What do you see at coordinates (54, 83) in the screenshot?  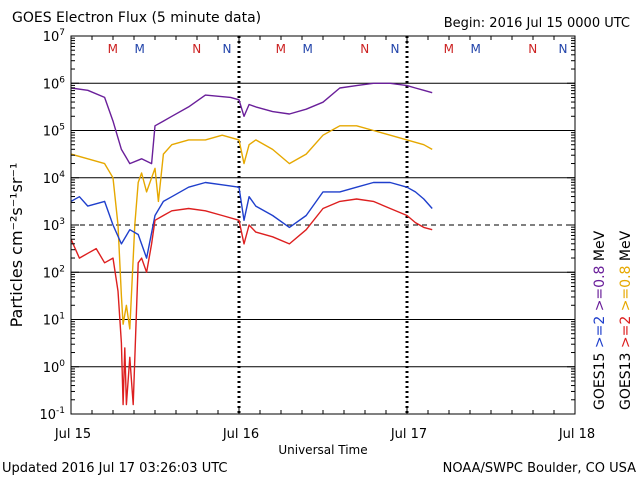 I see `y-tick-label: 10⁶` at bounding box center [54, 83].